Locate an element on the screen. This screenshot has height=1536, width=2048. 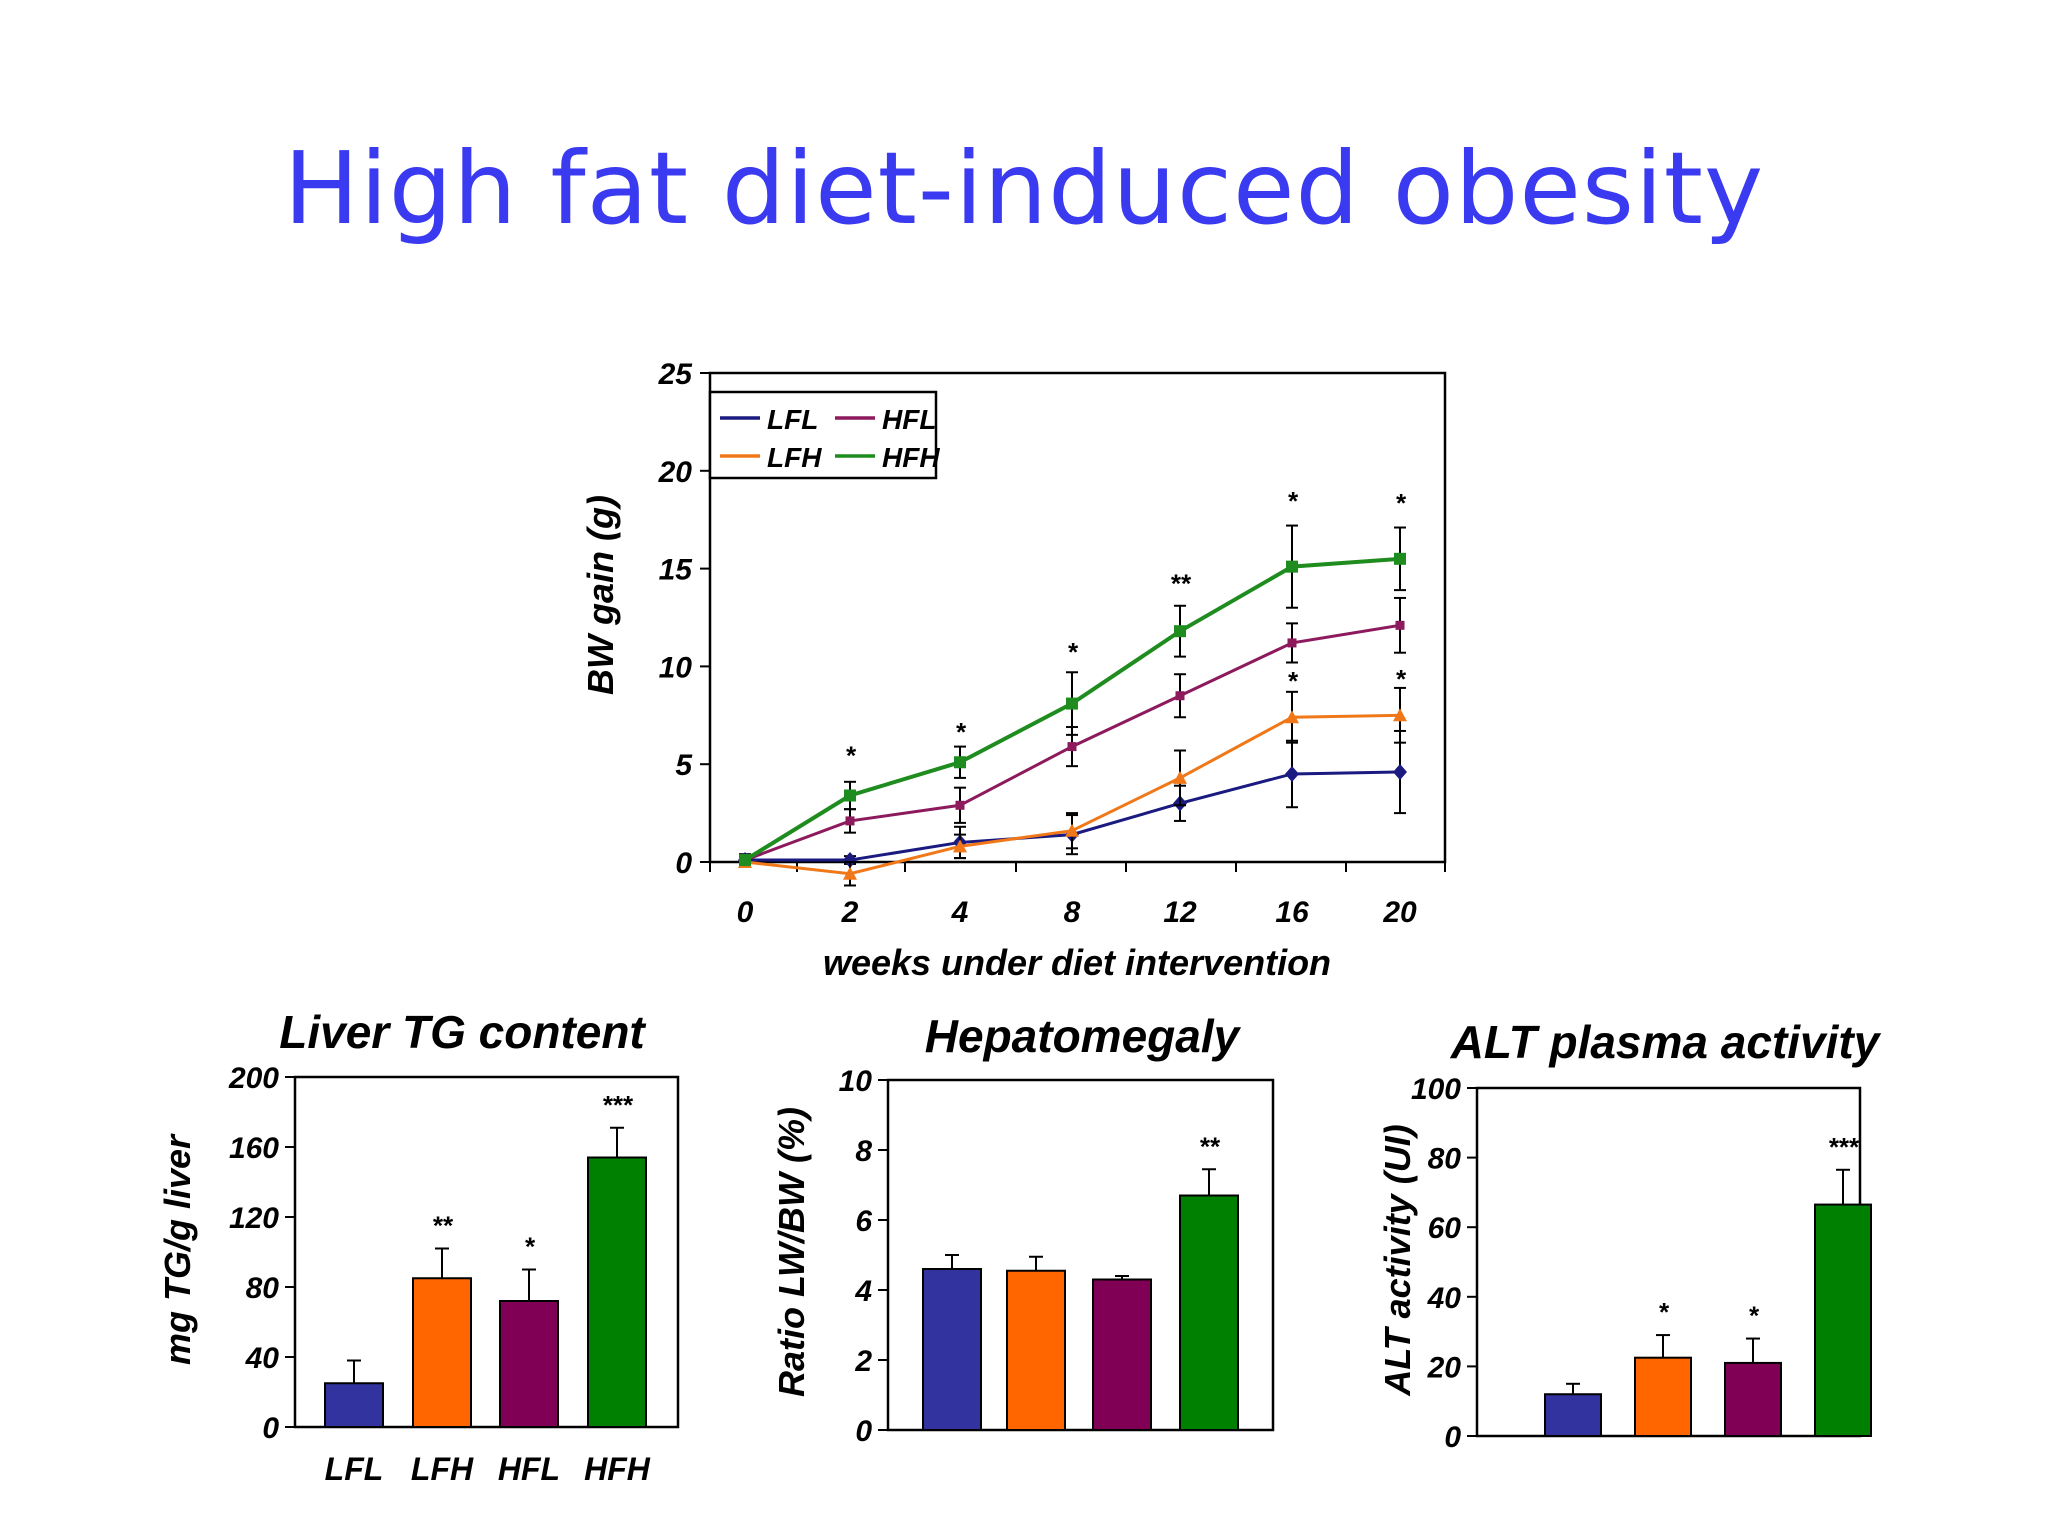
category-label: LFL is located at coordinates (354, 1469).